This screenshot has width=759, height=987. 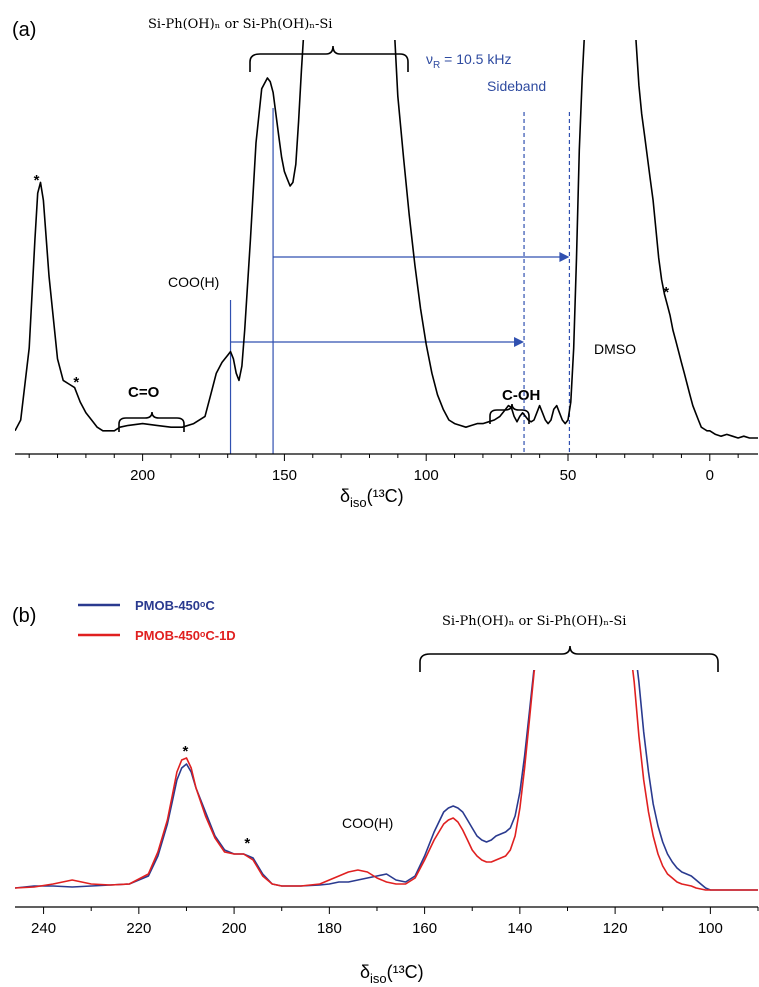 I want to click on panel-b-stars: **, so click(x=216, y=797).